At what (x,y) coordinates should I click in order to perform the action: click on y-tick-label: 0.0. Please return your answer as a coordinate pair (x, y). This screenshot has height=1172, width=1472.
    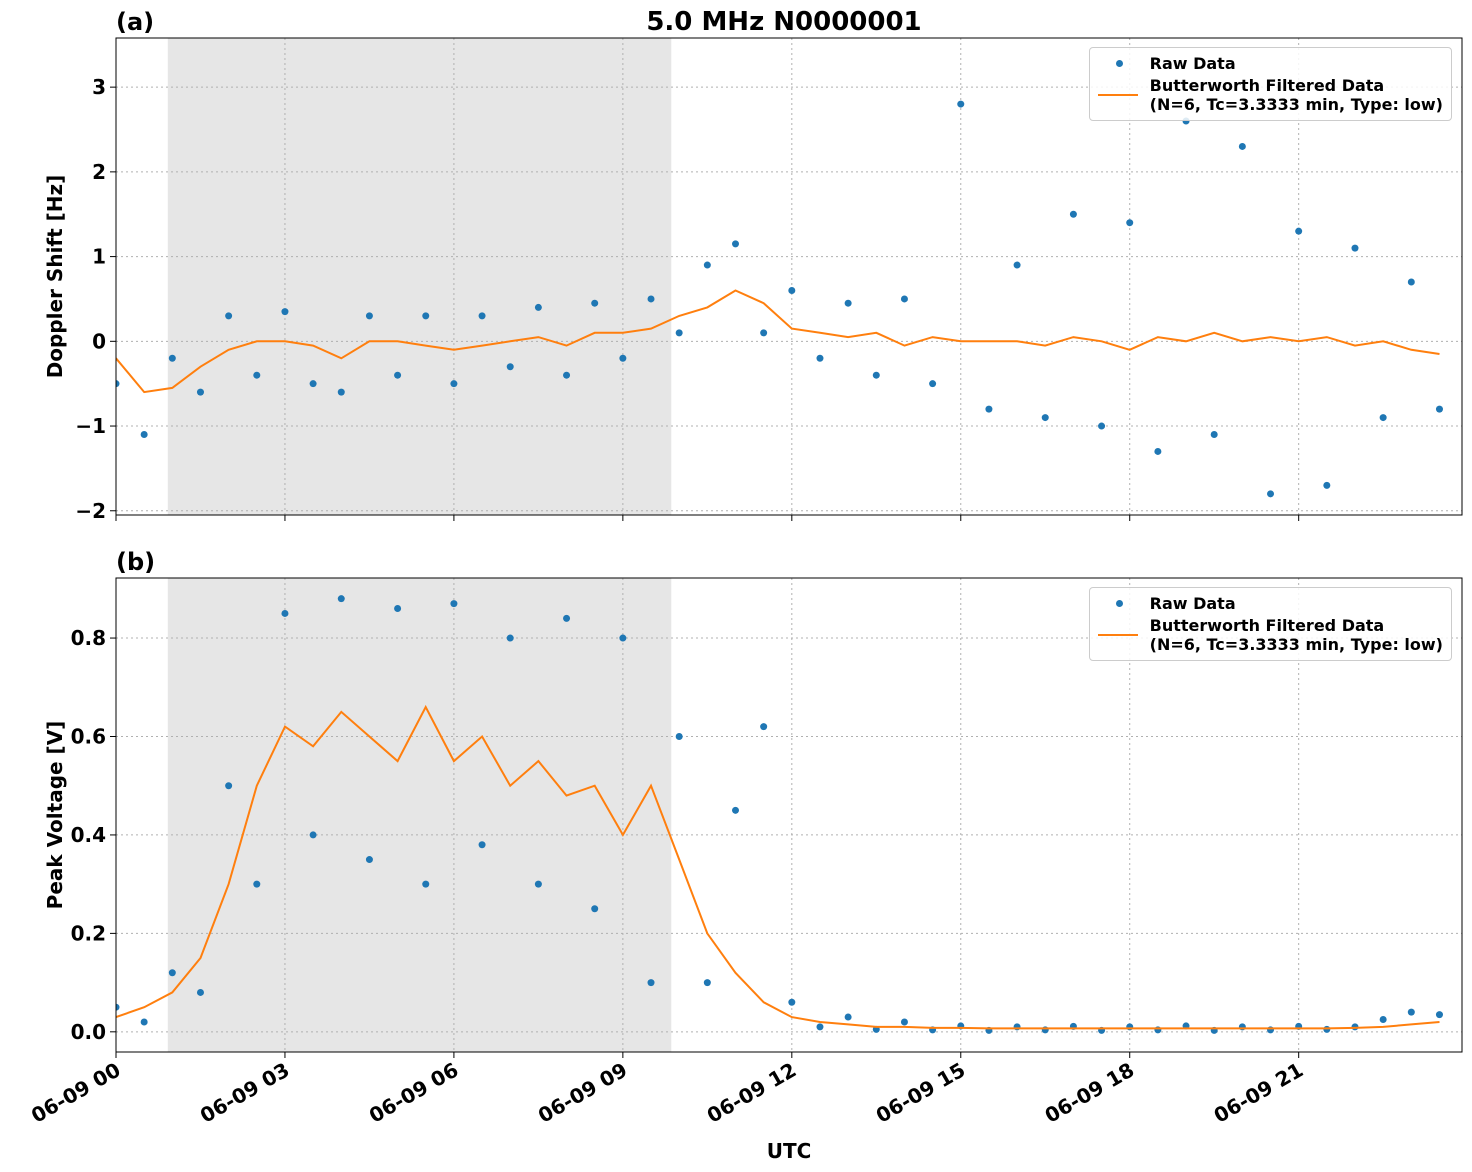
    Looking at the image, I should click on (88, 1032).